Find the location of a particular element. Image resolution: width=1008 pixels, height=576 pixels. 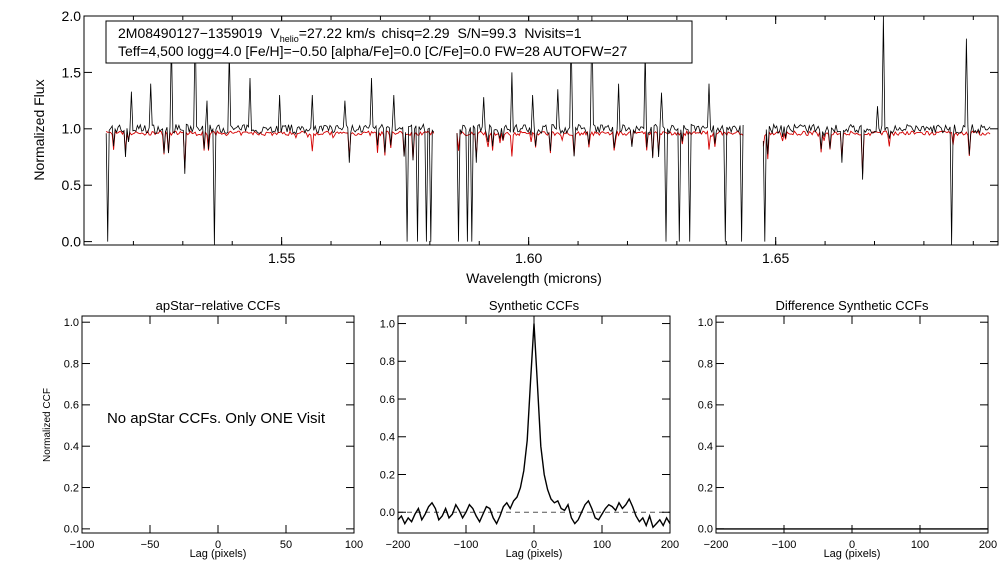

difference-title: Difference Synthetic CCFs is located at coordinates (852, 305).